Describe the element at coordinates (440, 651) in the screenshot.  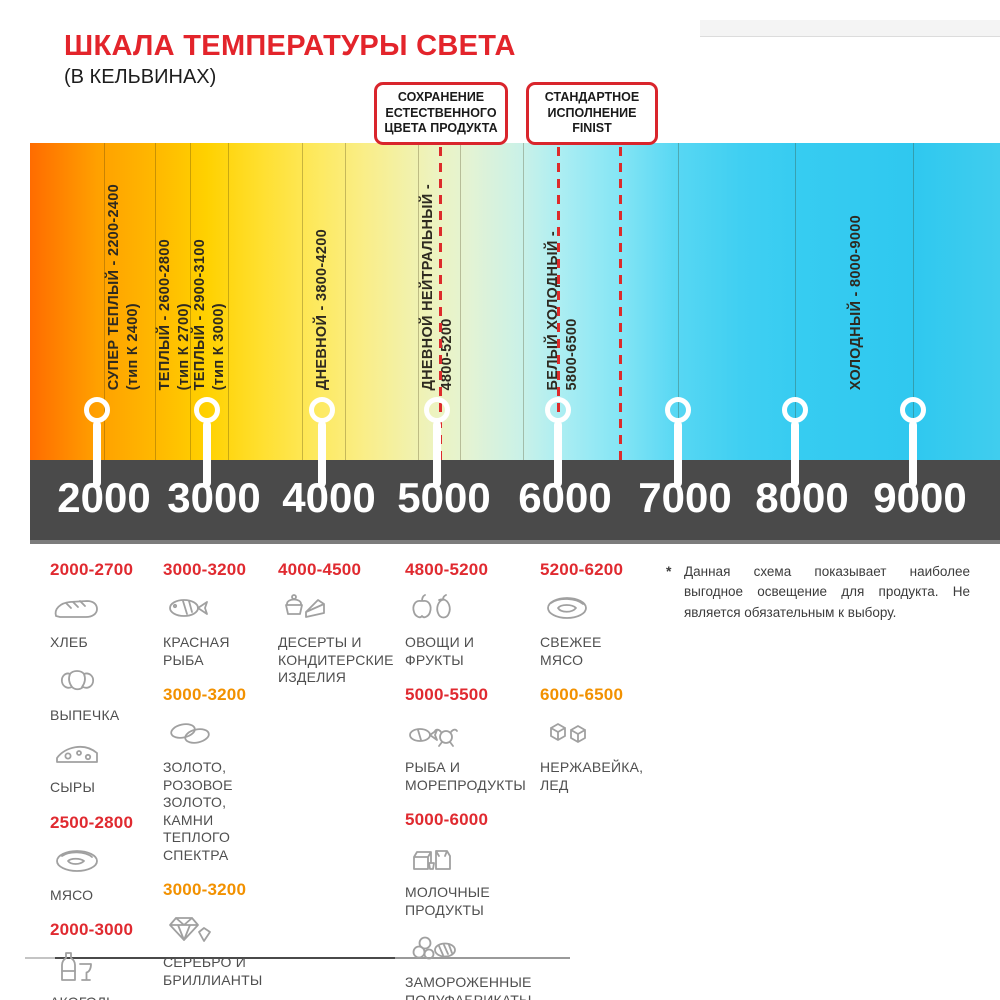
I see `product-label: ОВОЩИ И ФРУКТЫ` at that location.